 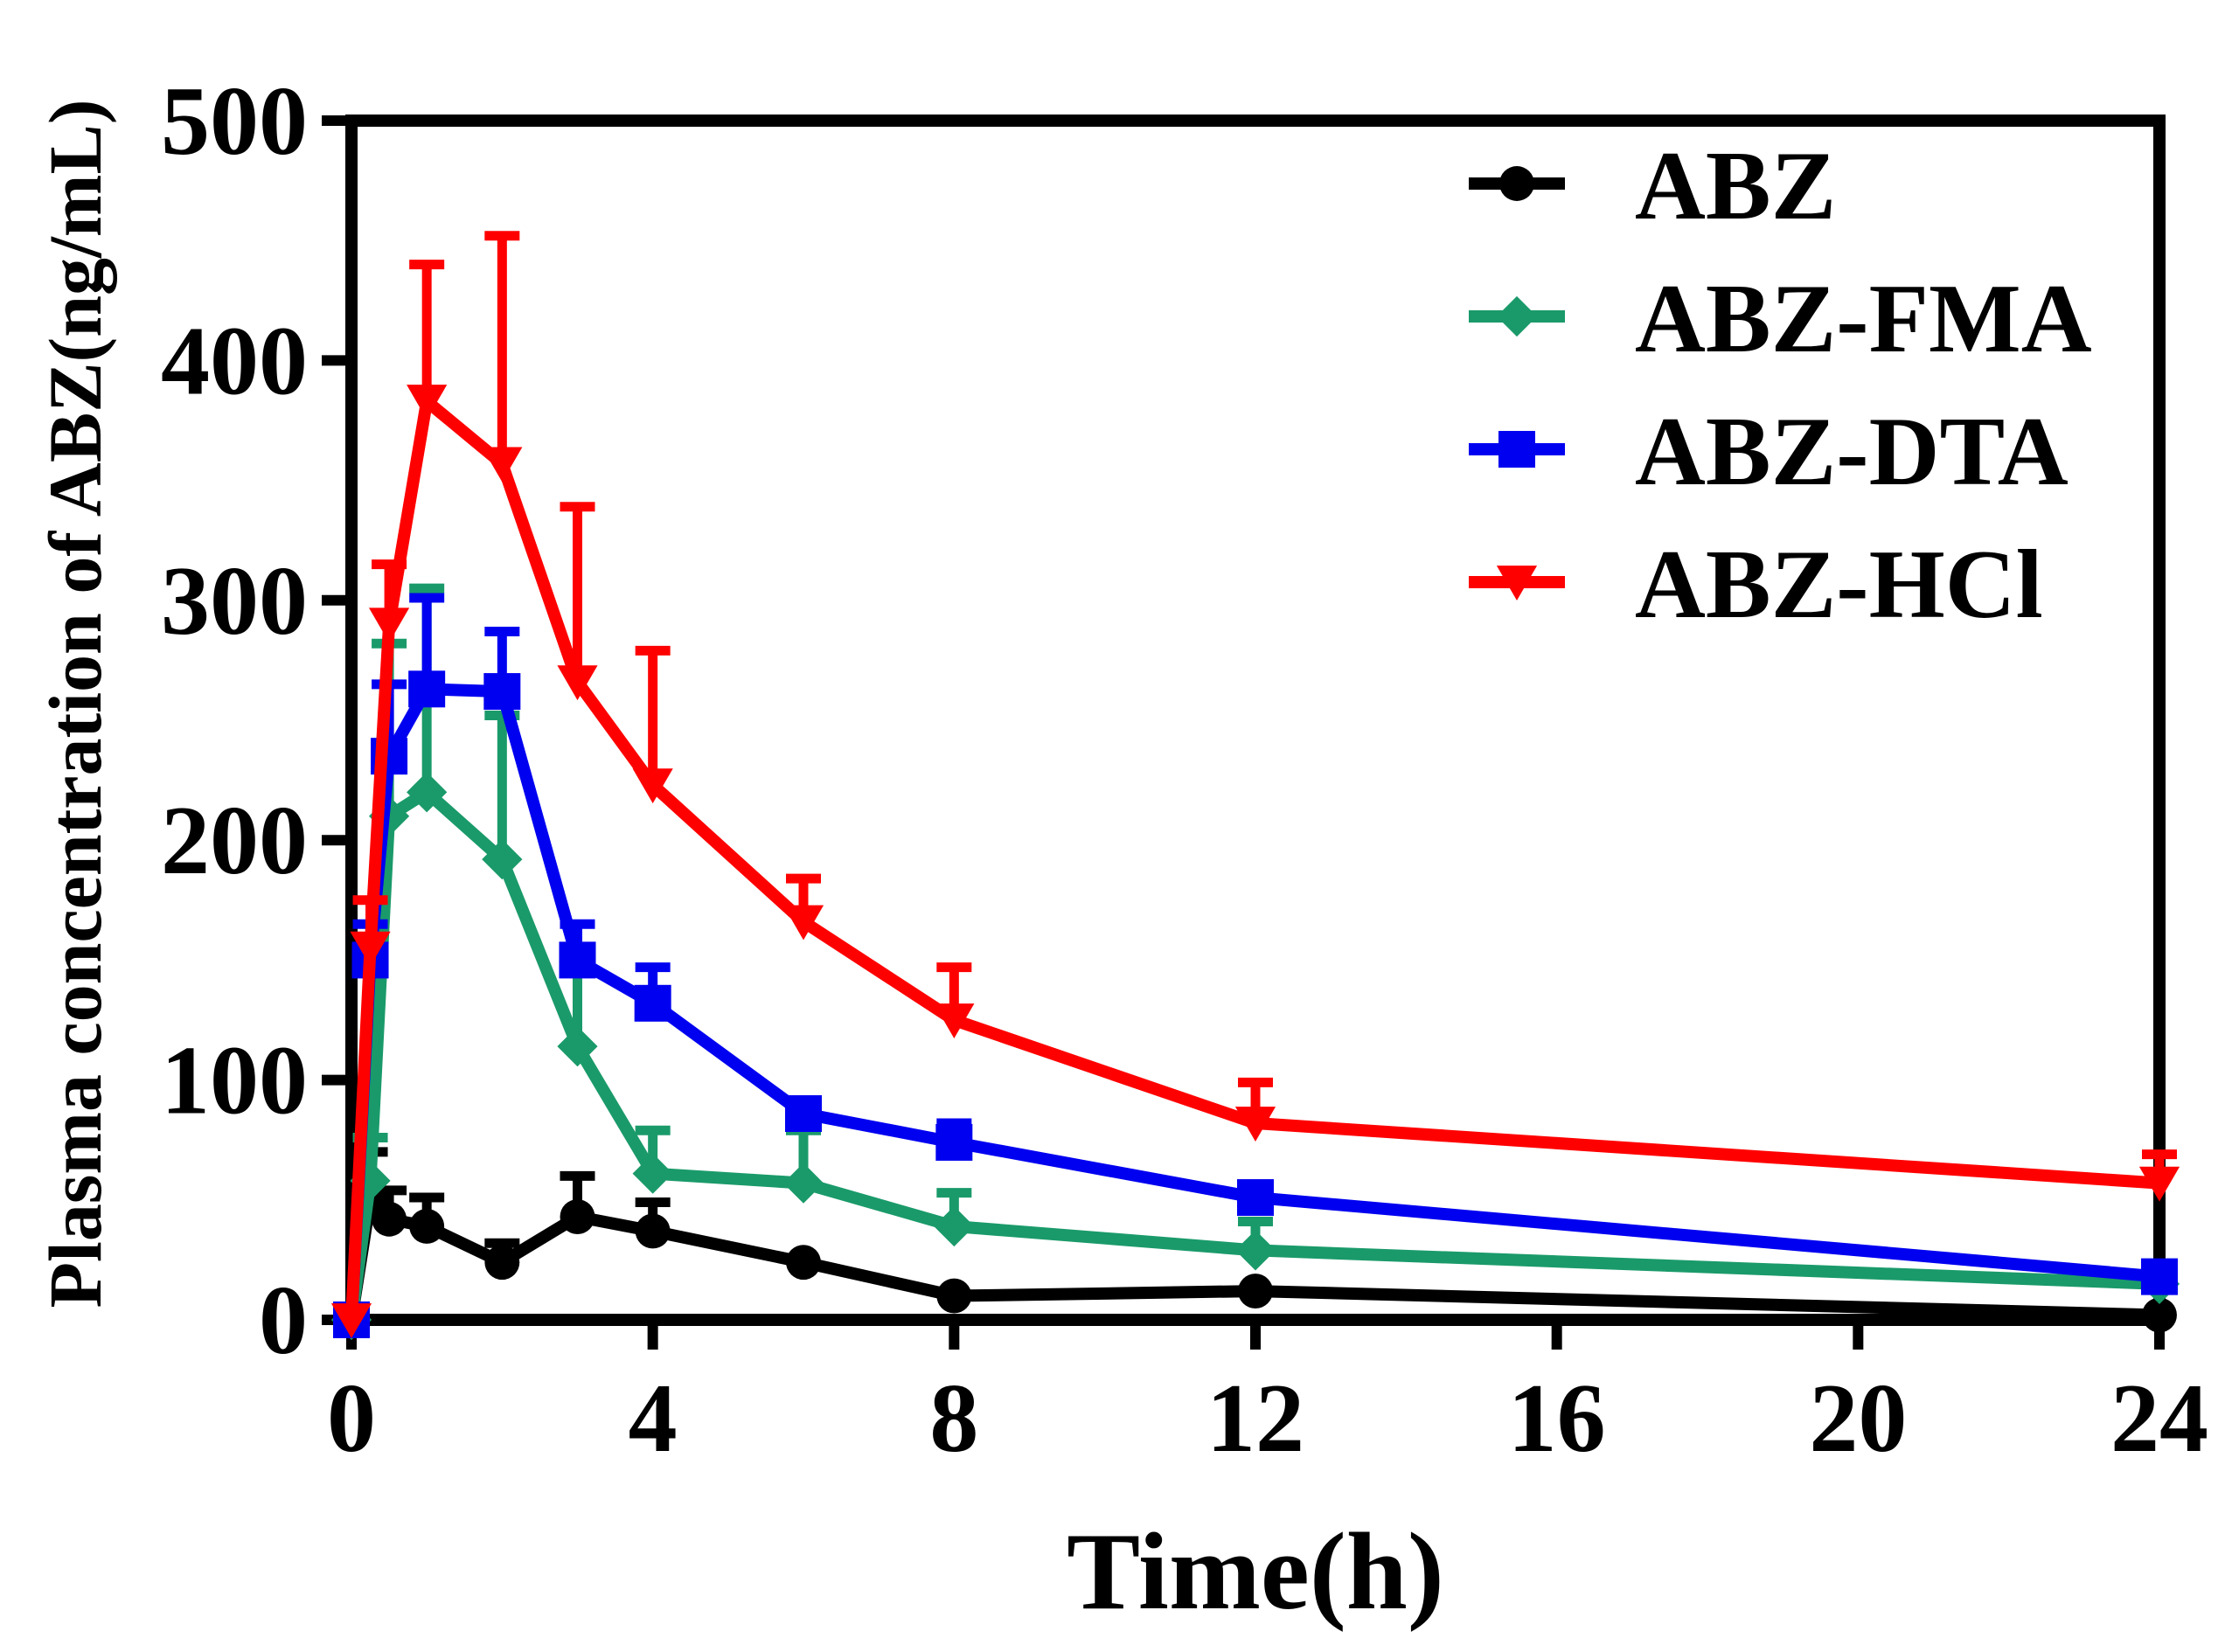 I want to click on x-tick-label-20: 20, so click(x=1858, y=1419).